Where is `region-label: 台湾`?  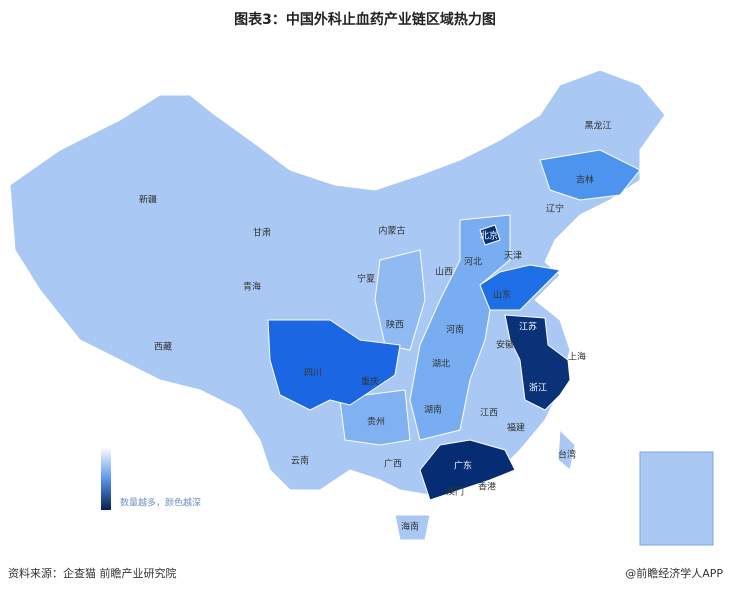 region-label: 台湾 is located at coordinates (567, 455).